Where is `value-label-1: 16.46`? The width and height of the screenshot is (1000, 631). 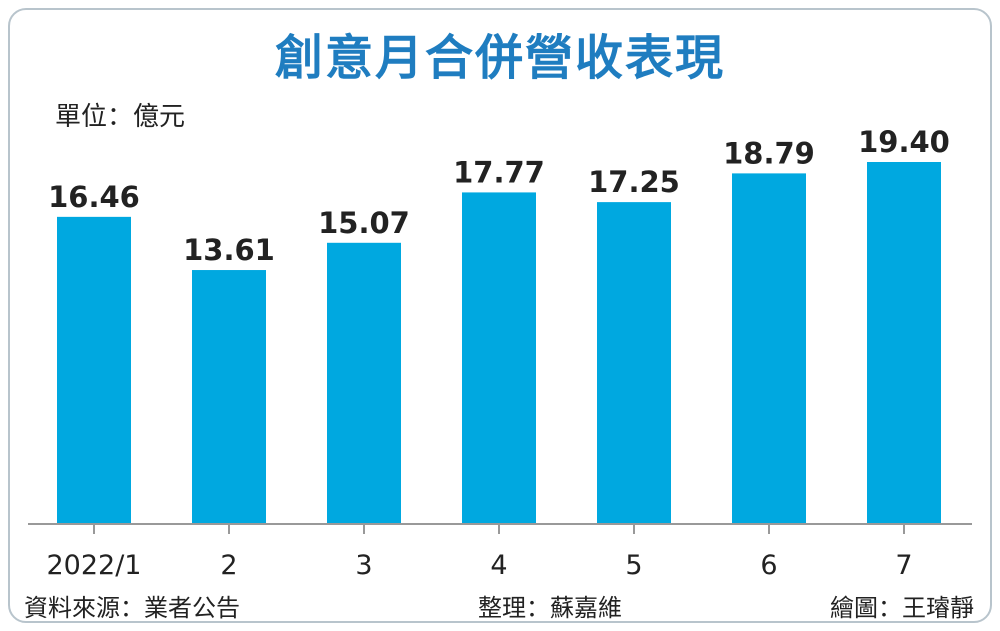 value-label-1: 16.46 is located at coordinates (94, 197).